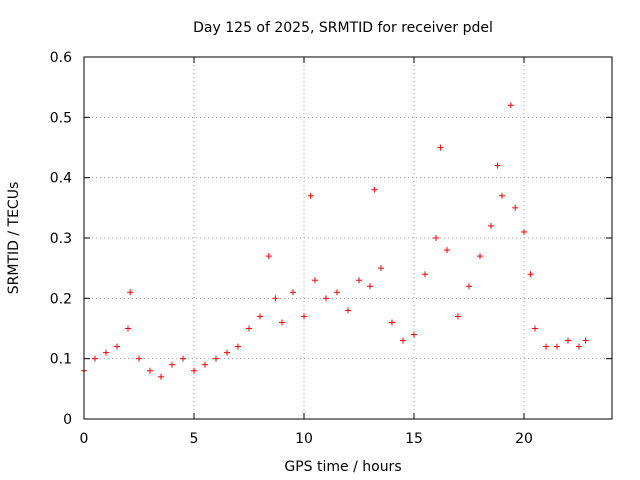  What do you see at coordinates (61, 299) in the screenshot?
I see `y-tick-label: 0.2` at bounding box center [61, 299].